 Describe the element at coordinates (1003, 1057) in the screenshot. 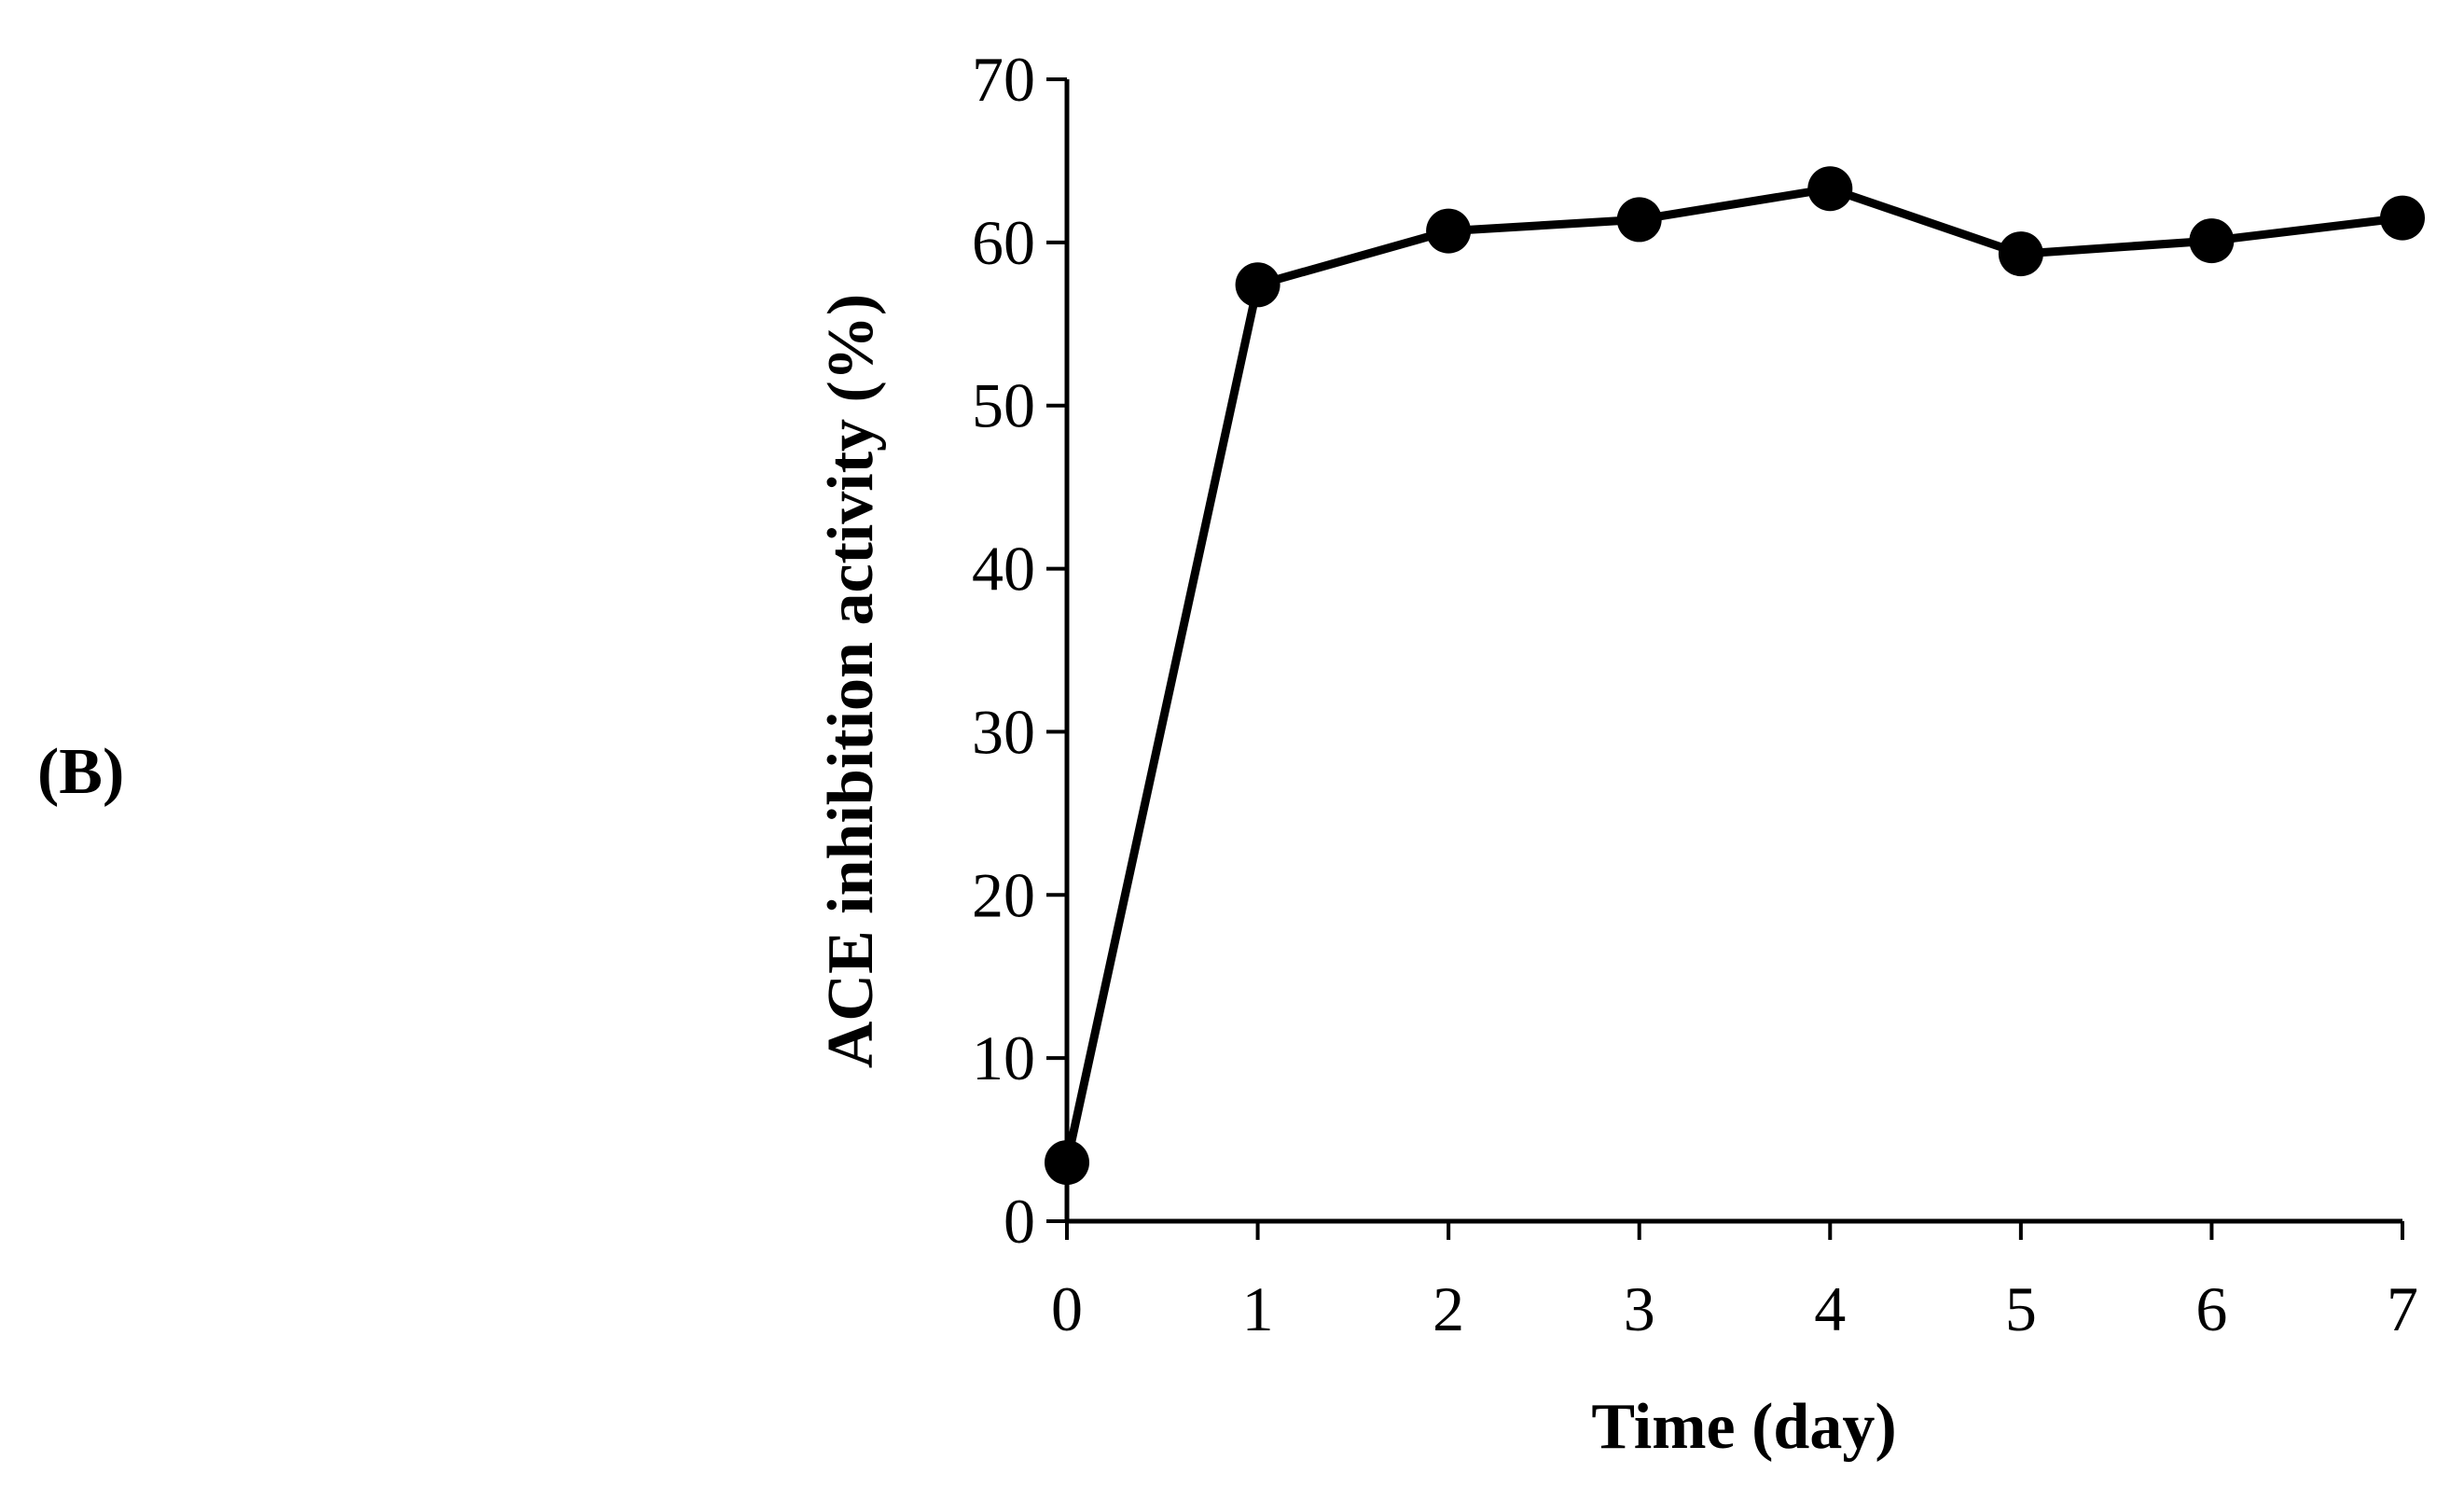

I see `y-tick-label: 10` at that location.